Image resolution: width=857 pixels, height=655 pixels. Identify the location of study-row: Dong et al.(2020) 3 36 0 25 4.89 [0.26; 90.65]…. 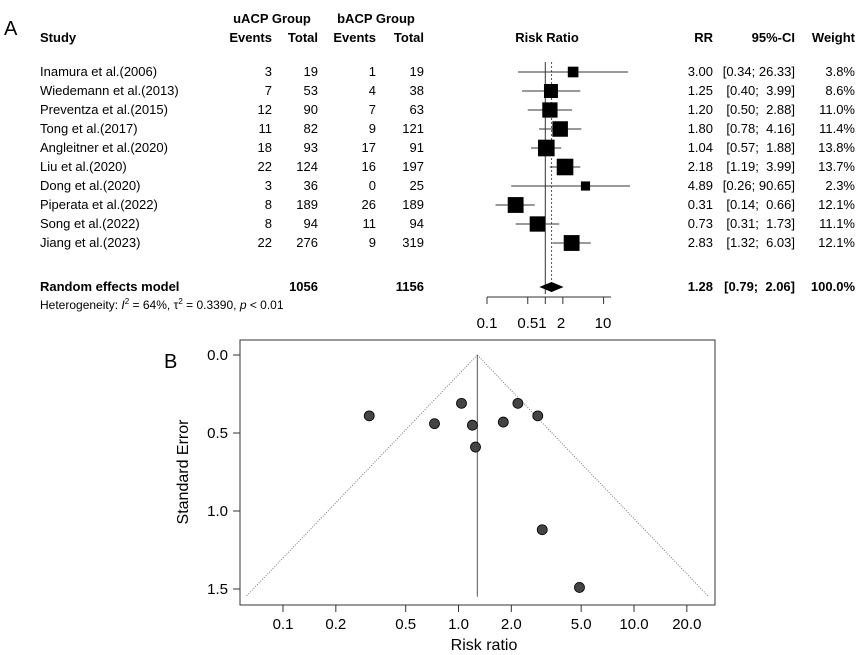
(447, 185).